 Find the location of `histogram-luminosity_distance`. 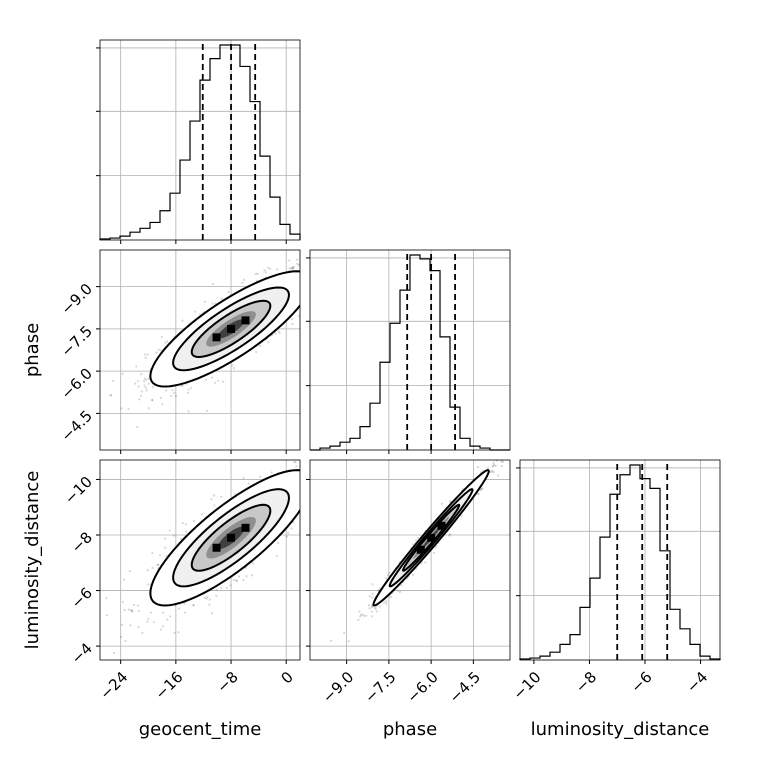

histogram-luminosity_distance is located at coordinates (620, 562).